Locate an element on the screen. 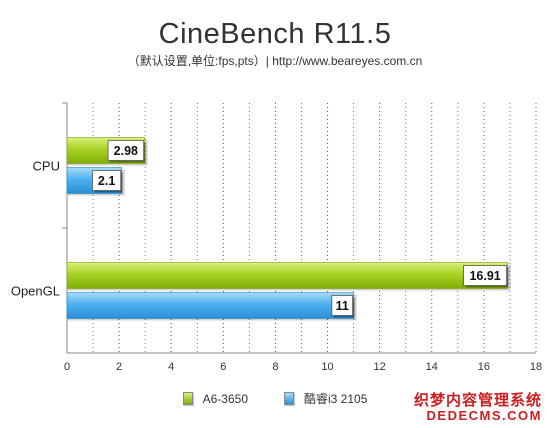 Image resolution: width=550 pixels, height=428 pixels. x-tick-label: 4 is located at coordinates (171, 367).